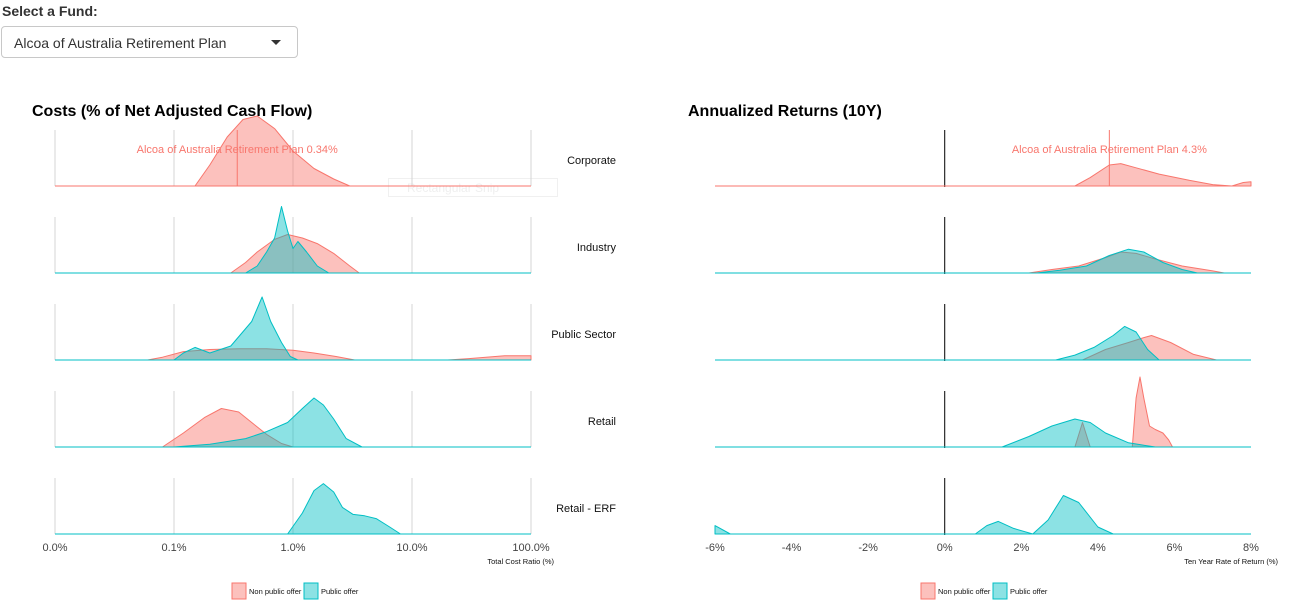 The image size is (1299, 615). What do you see at coordinates (964, 591) in the screenshot?
I see `legend-label-1-0: Non public offer` at bounding box center [964, 591].